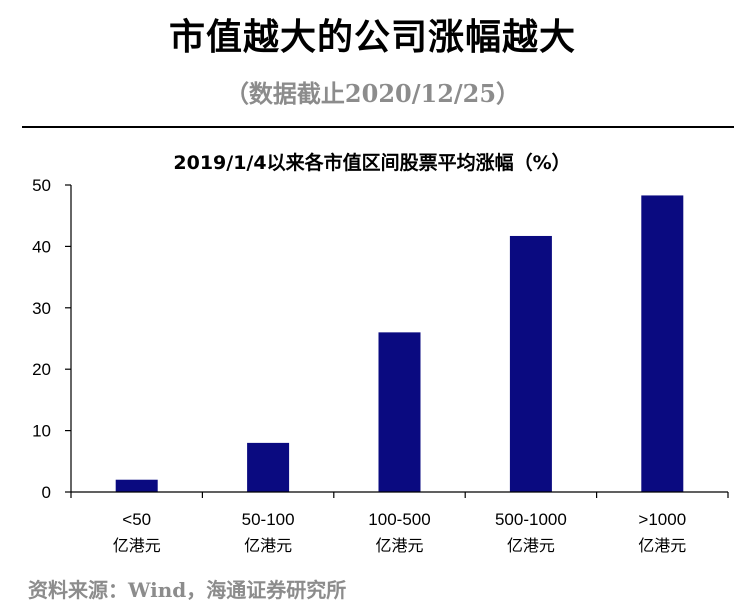  I want to click on title-divider, so click(378, 127).